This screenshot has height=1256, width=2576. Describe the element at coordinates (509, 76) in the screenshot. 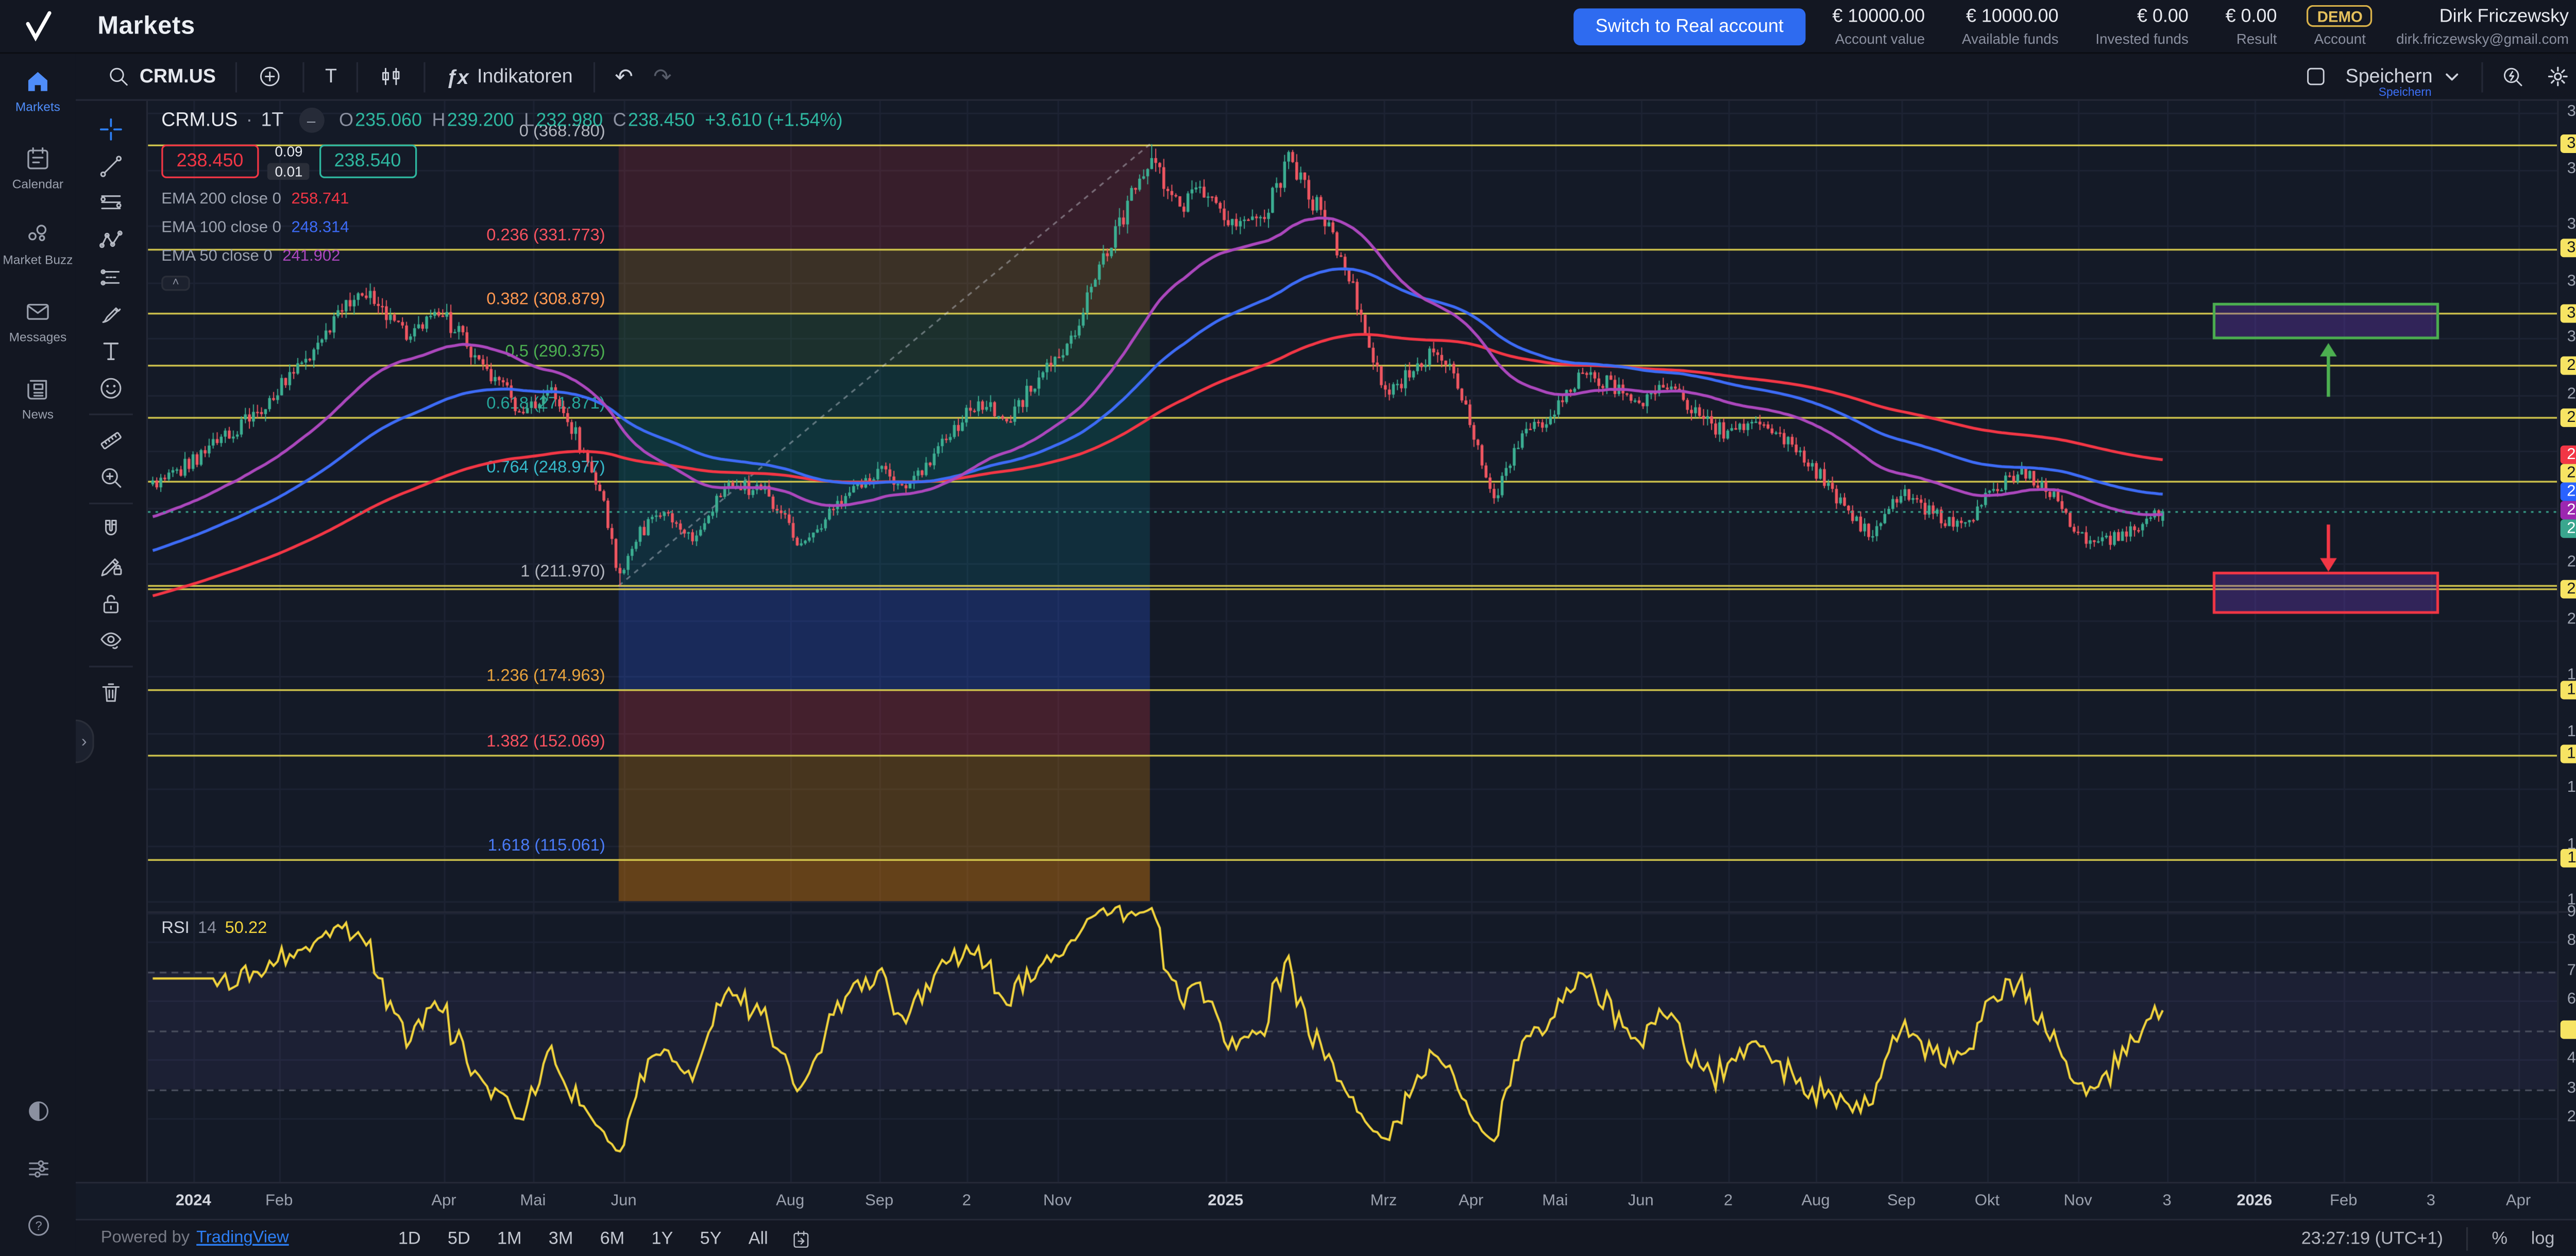

I see `indicators-button: ƒx Indikatoren` at that location.